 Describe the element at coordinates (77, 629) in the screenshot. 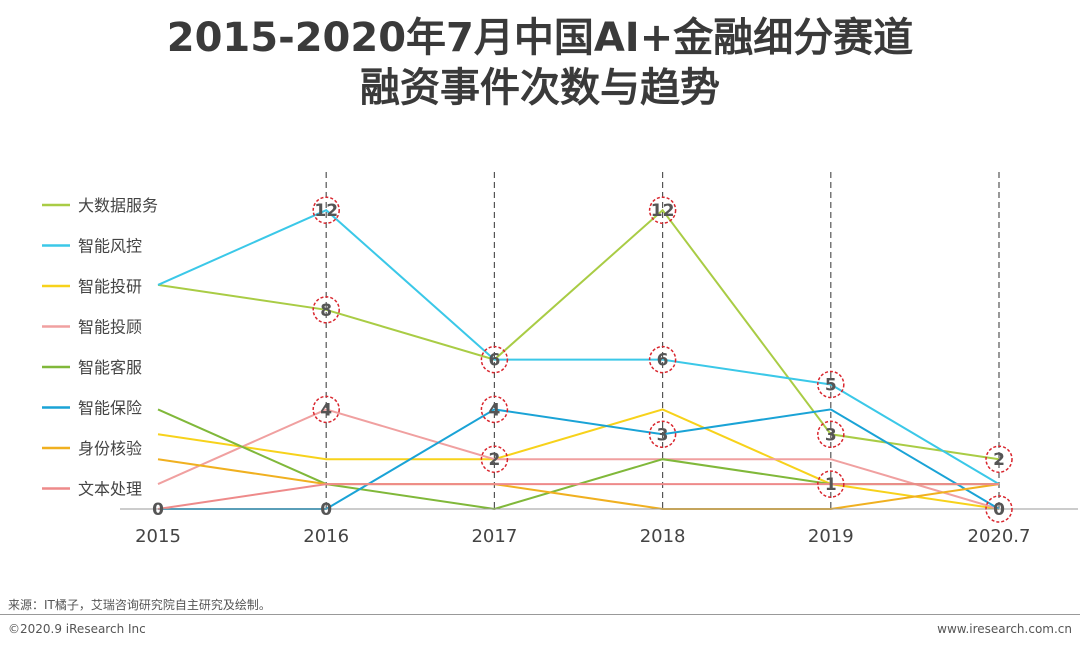

I see `copyright-text: ©2020.9 iResearch Inc` at that location.